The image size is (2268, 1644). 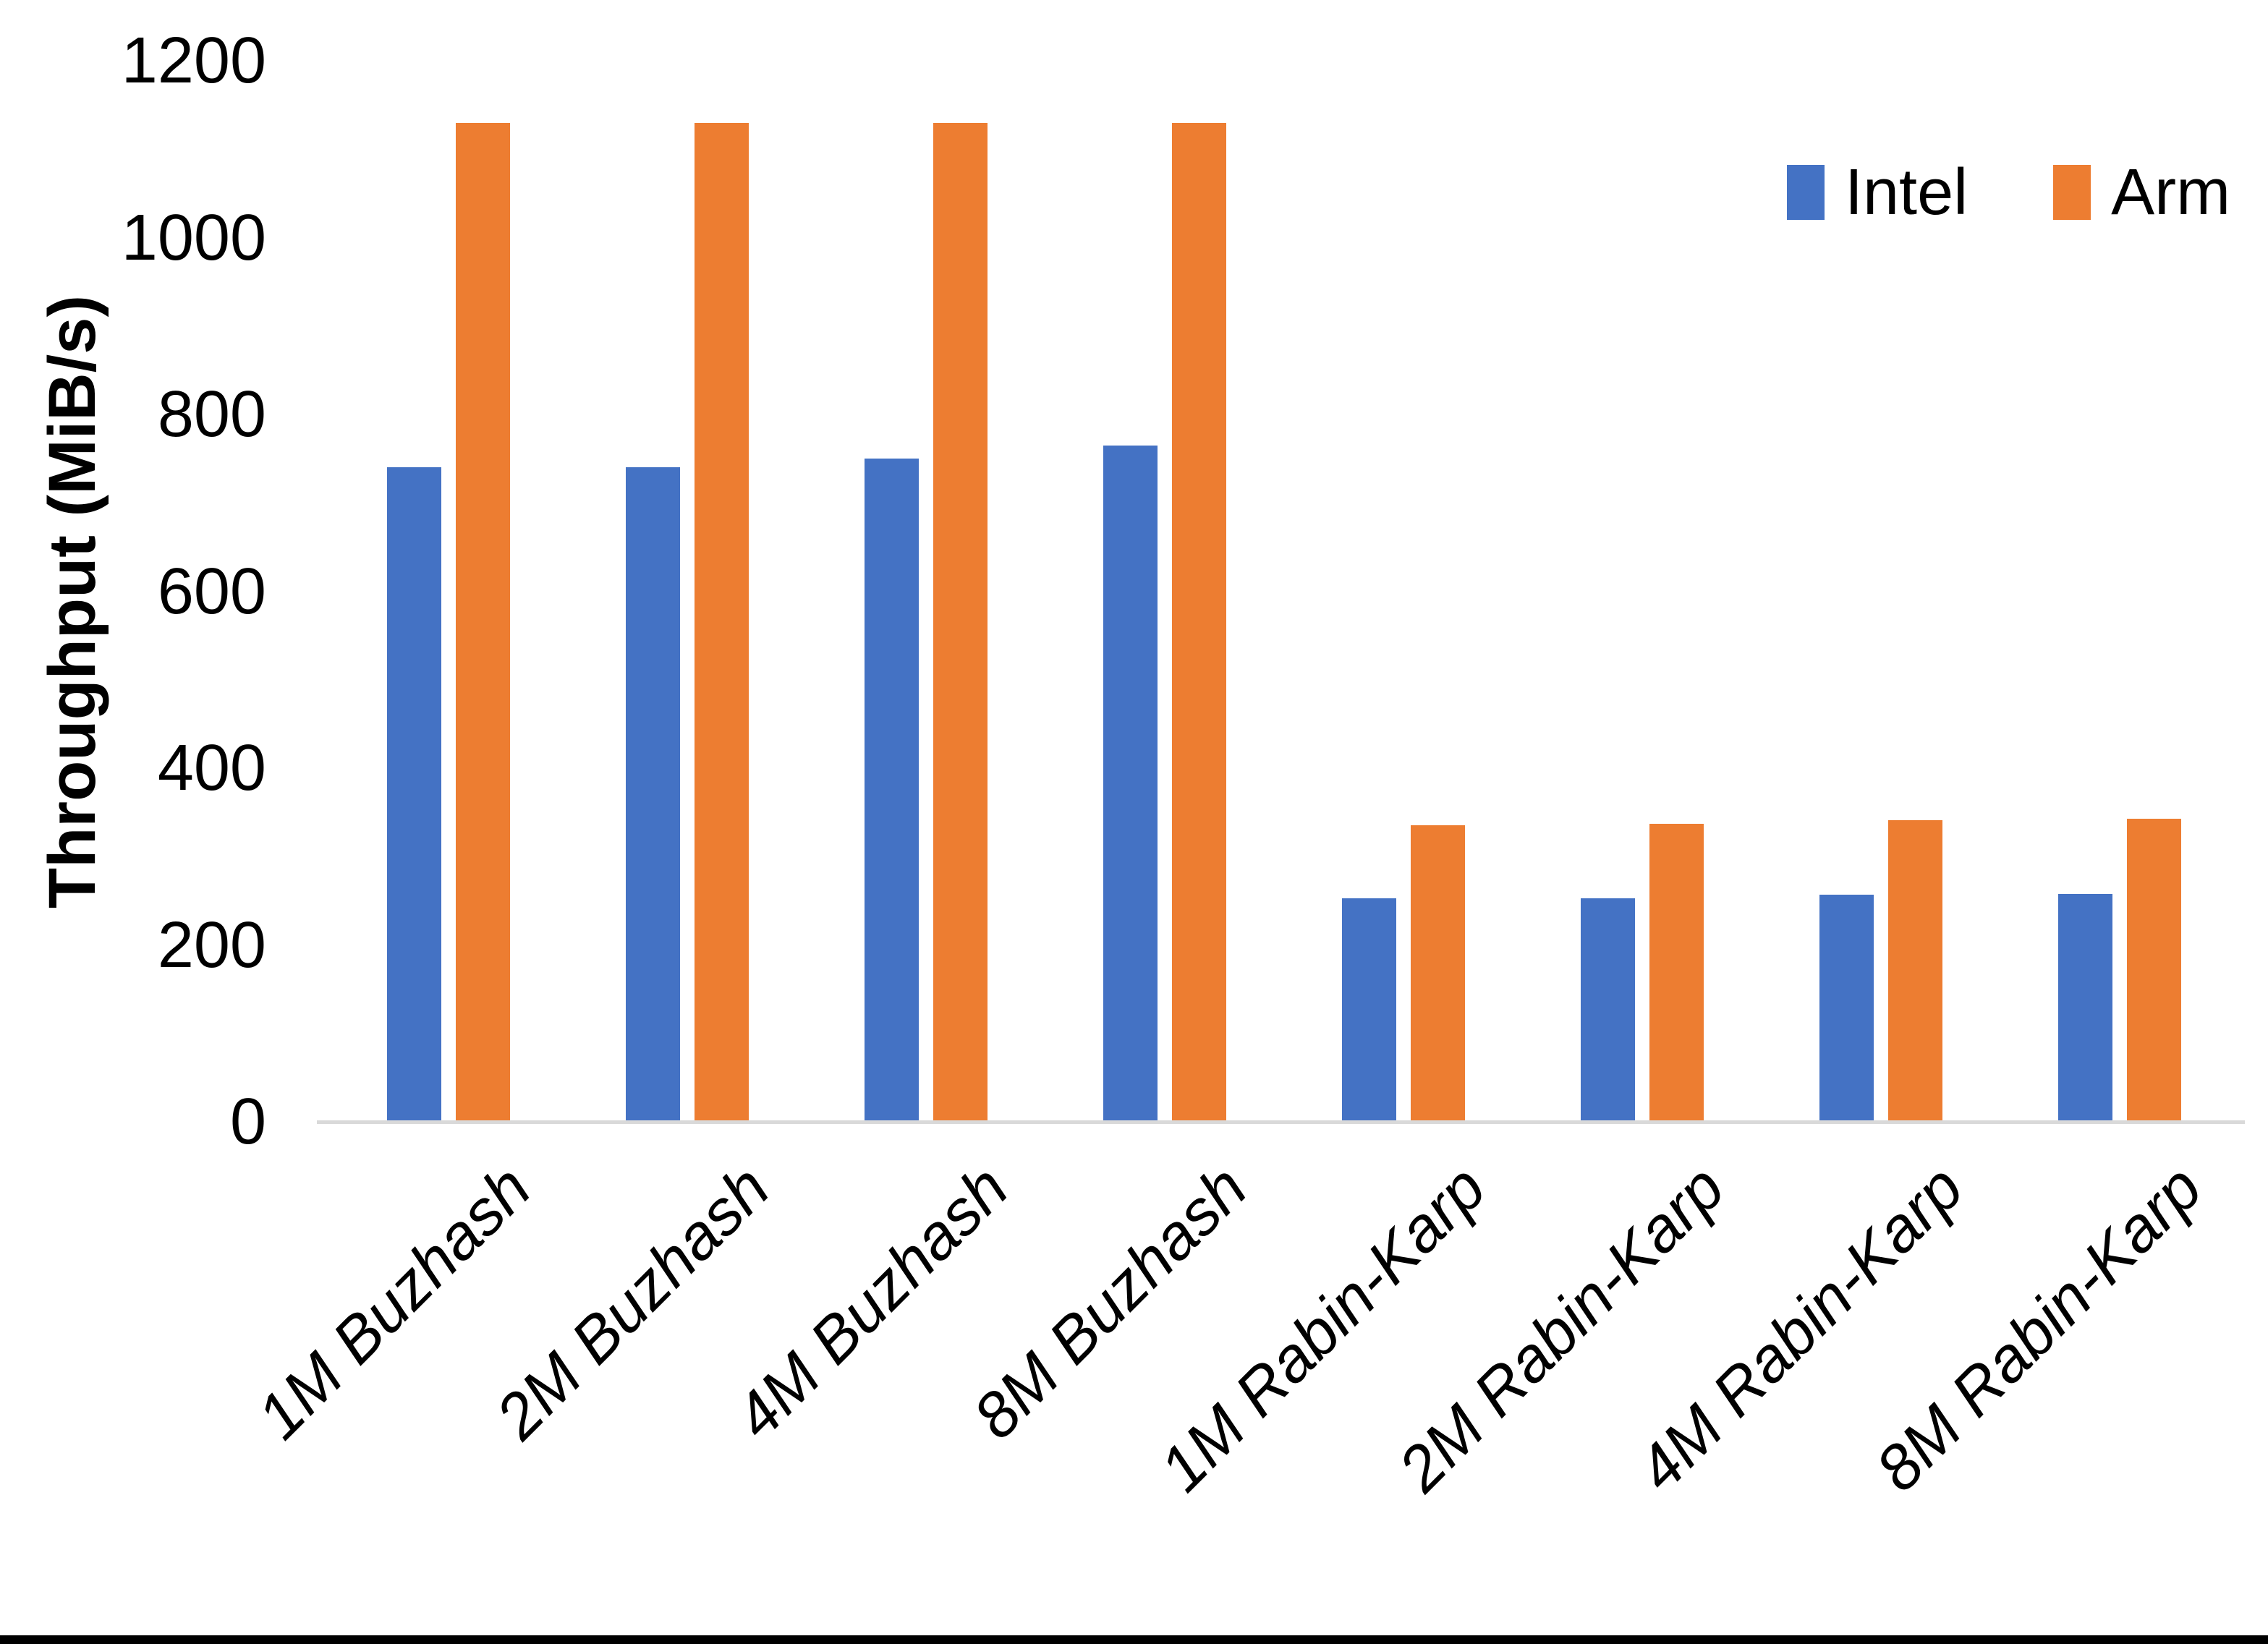 What do you see at coordinates (394, 1301) in the screenshot?
I see `x-axis-label-1m-buzhash: 1M Buzhash` at bounding box center [394, 1301].